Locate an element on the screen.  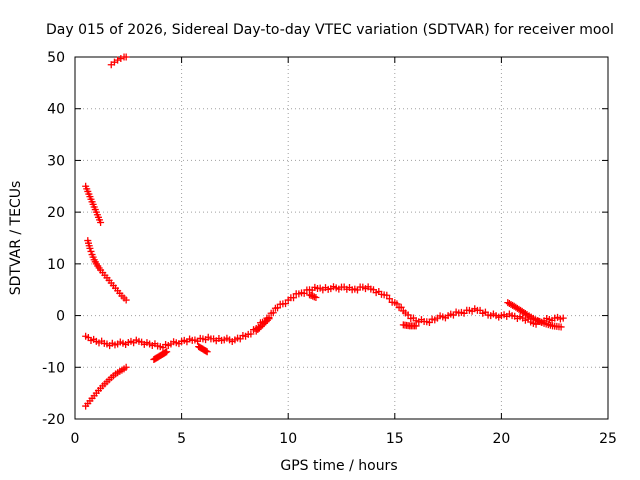
series-arc-ascending-lower is located at coordinates (106, 386).